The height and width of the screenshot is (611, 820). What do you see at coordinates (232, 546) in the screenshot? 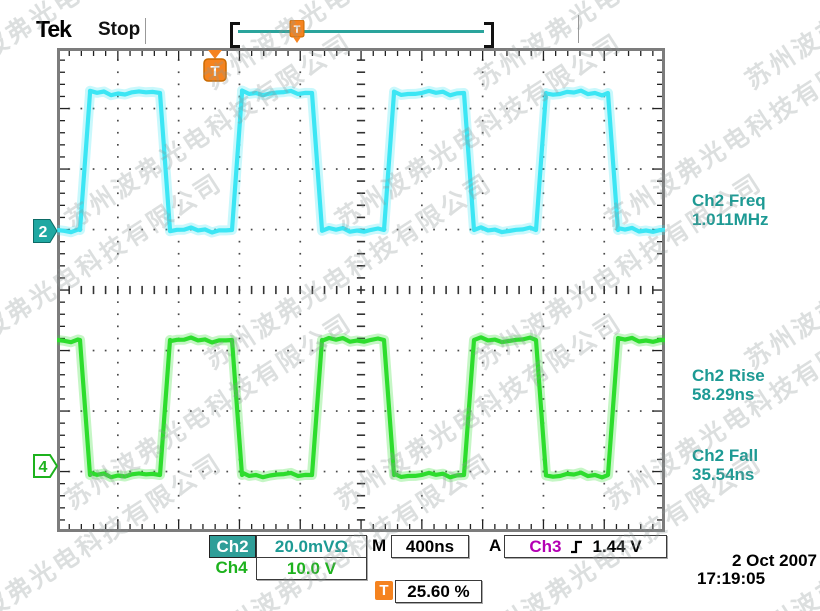
I see `ch2-channel-badge: Ch2` at bounding box center [232, 546].